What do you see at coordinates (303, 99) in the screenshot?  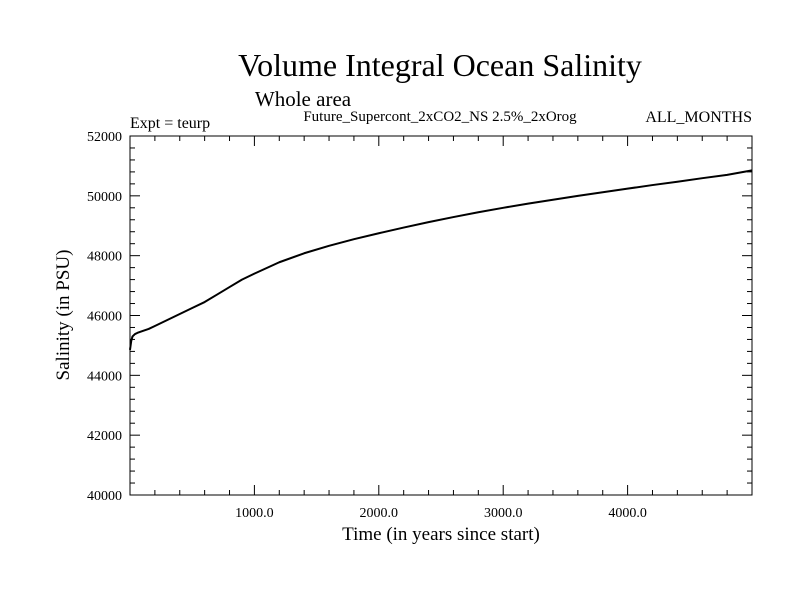 I see `chart-subtitle: Whole area` at bounding box center [303, 99].